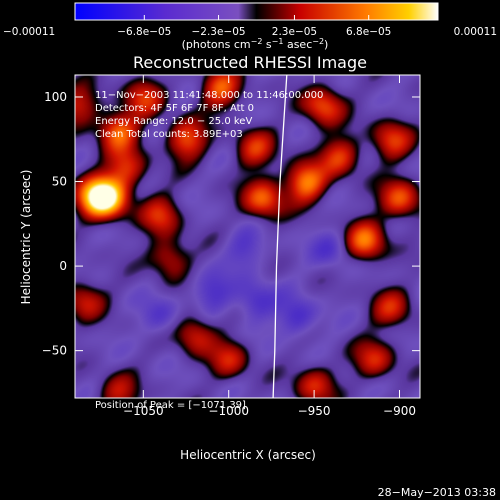 The width and height of the screenshot is (500, 500). Describe the element at coordinates (399, 411) in the screenshot. I see `x-tick-label: −900` at that location.